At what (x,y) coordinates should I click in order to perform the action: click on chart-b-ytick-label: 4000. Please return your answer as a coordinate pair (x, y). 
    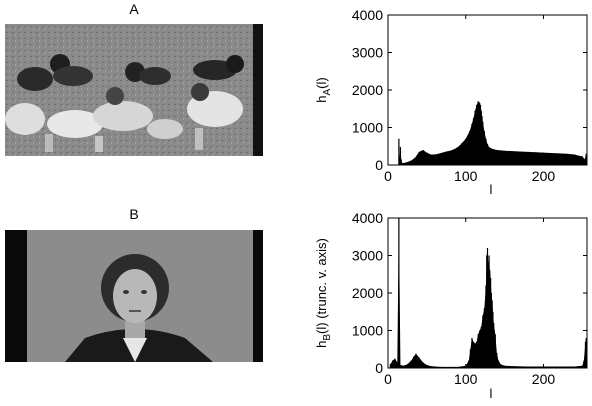
    Looking at the image, I should click on (367, 218).